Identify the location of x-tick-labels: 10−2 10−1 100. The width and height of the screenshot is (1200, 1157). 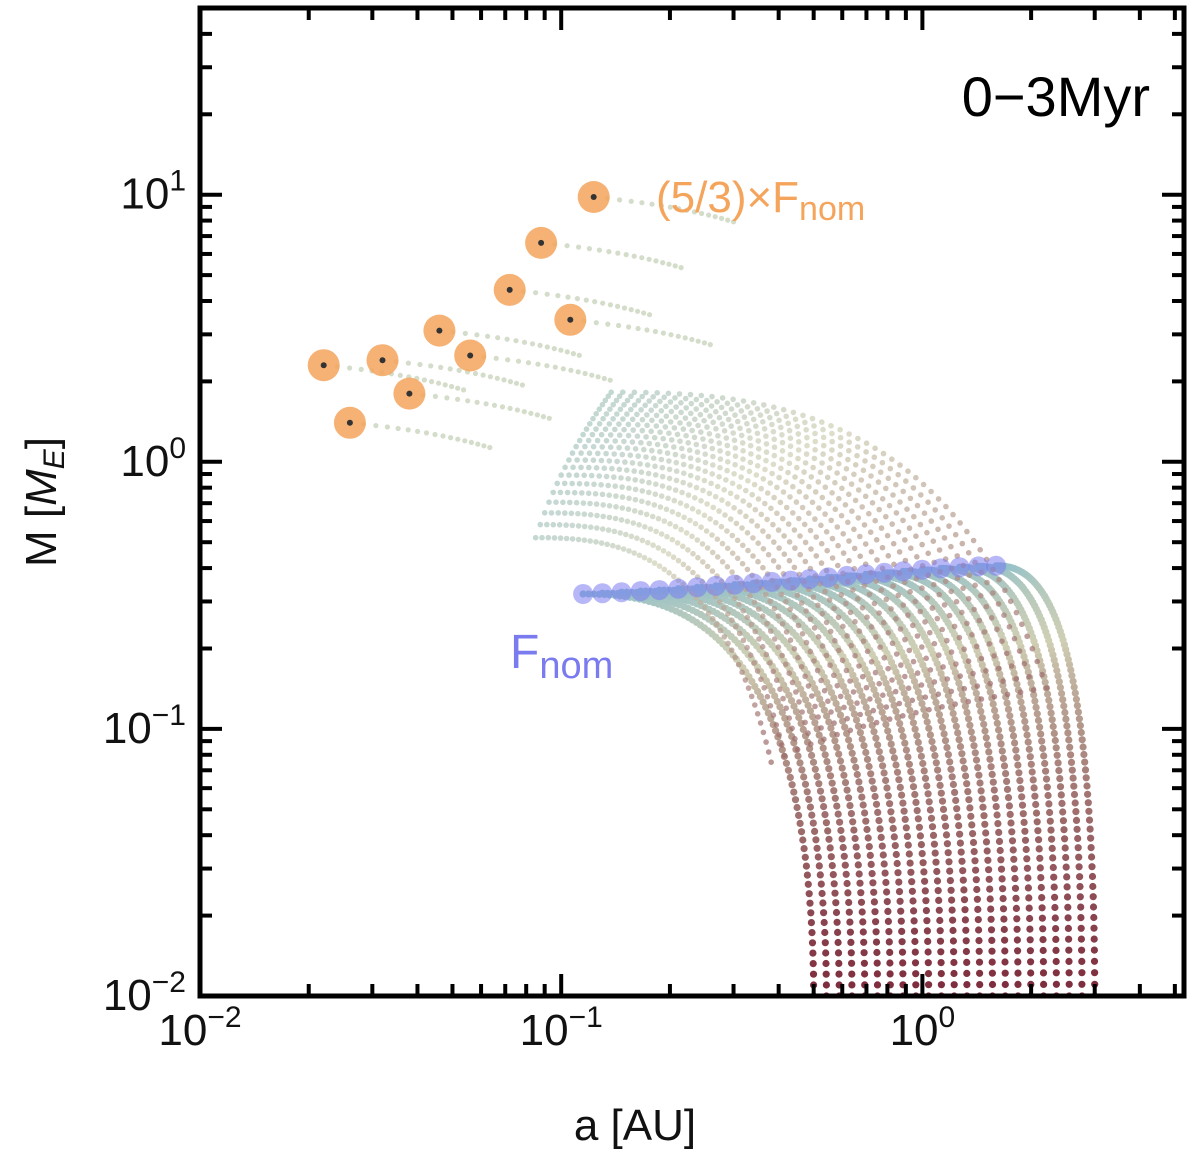
(556, 1028).